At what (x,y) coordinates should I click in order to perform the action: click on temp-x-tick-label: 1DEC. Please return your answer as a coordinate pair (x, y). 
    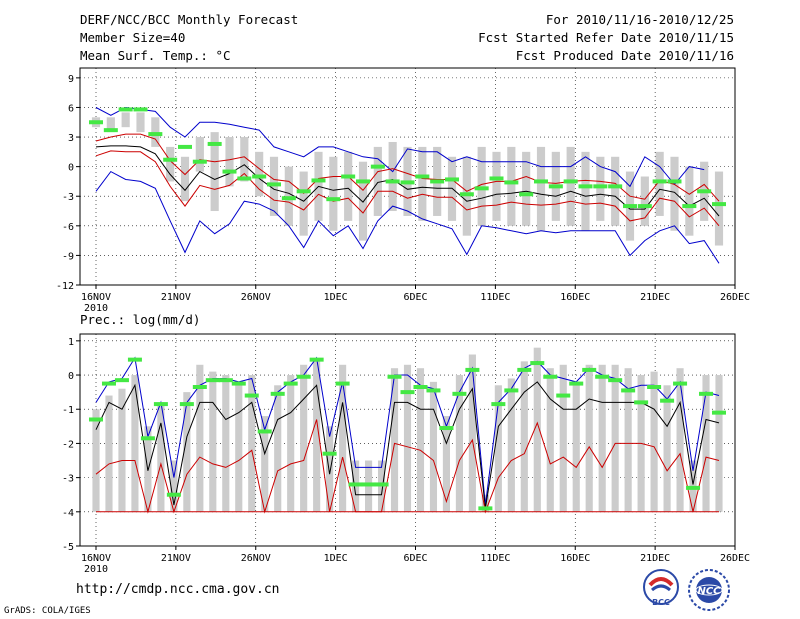
    Looking at the image, I should click on (336, 297).